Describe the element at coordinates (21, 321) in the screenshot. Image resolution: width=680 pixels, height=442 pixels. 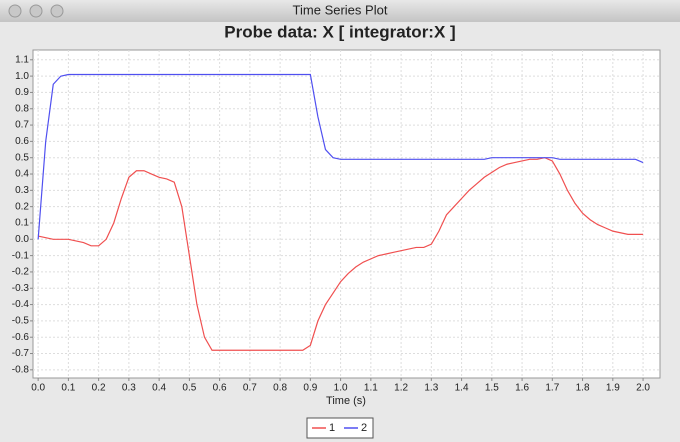
I see `y-tick-label: -0.5` at that location.